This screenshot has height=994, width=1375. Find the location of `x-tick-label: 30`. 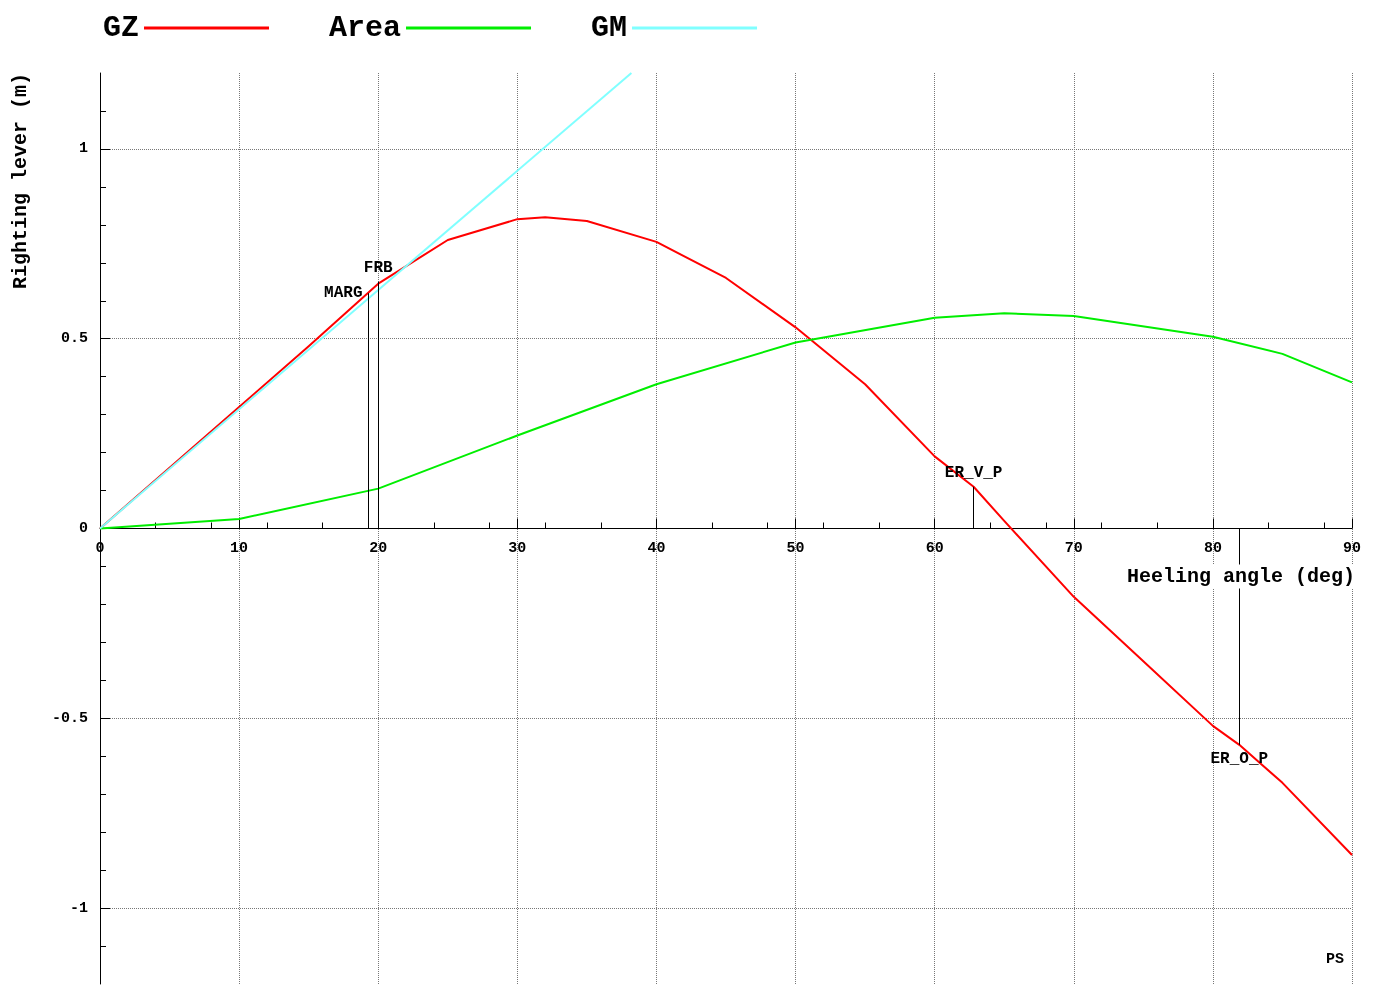

x-tick-label: 30 is located at coordinates (517, 548).